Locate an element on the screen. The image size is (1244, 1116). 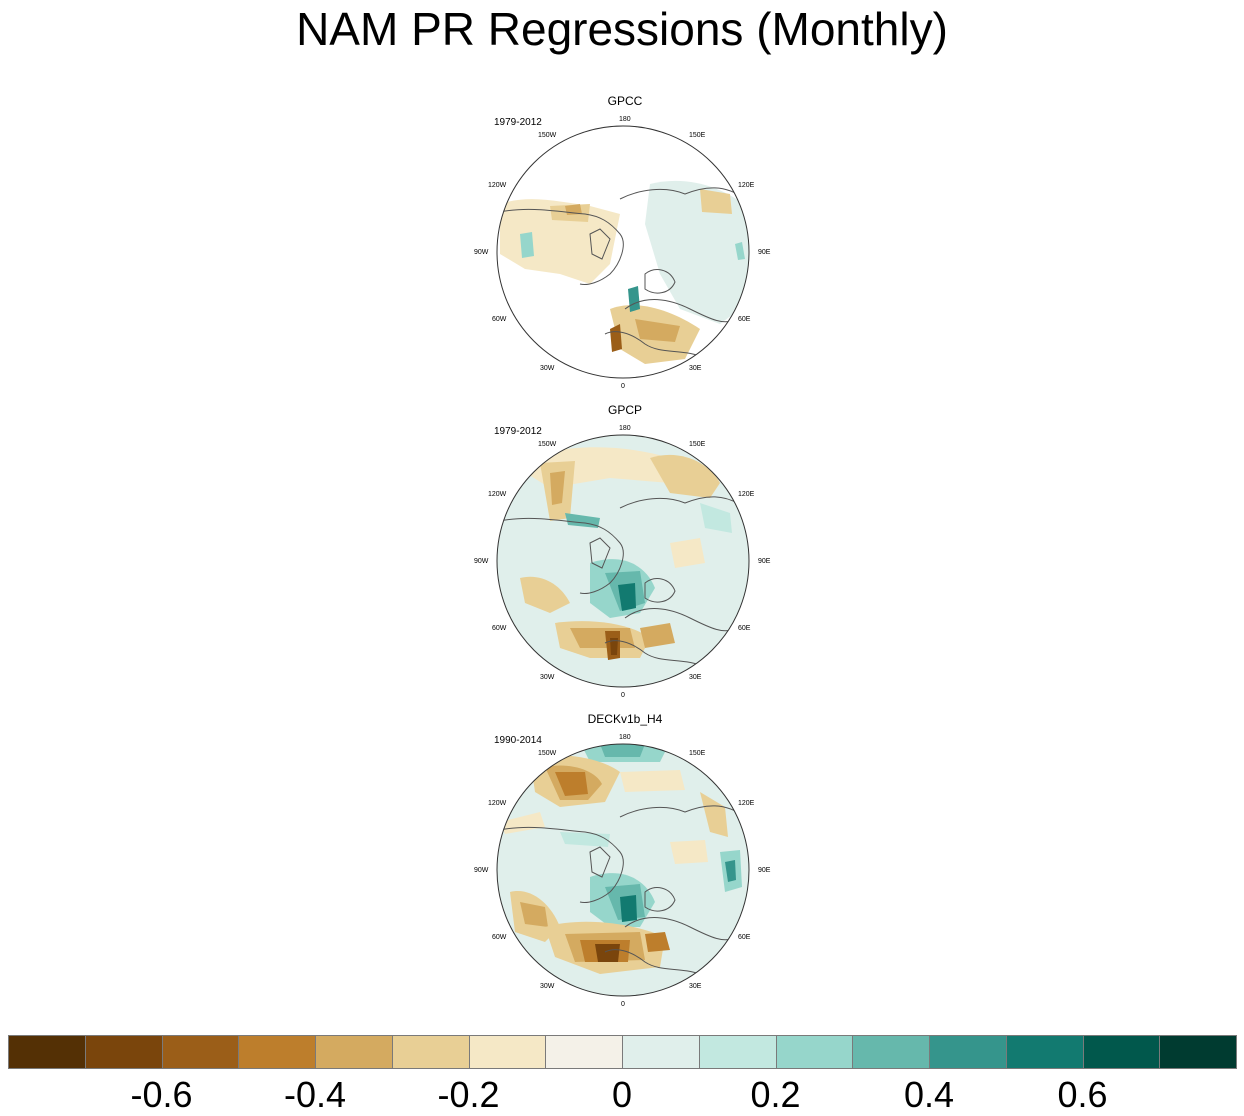
panel-period: 1990-2014 is located at coordinates (518, 740).